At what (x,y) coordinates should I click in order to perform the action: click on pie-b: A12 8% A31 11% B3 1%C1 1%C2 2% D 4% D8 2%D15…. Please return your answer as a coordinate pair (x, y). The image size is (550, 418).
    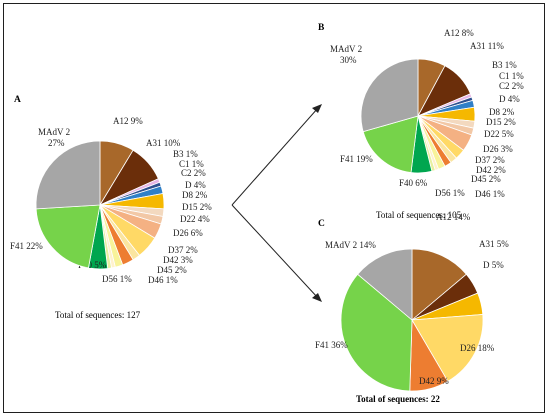
    Looking at the image, I should click on (427, 113).